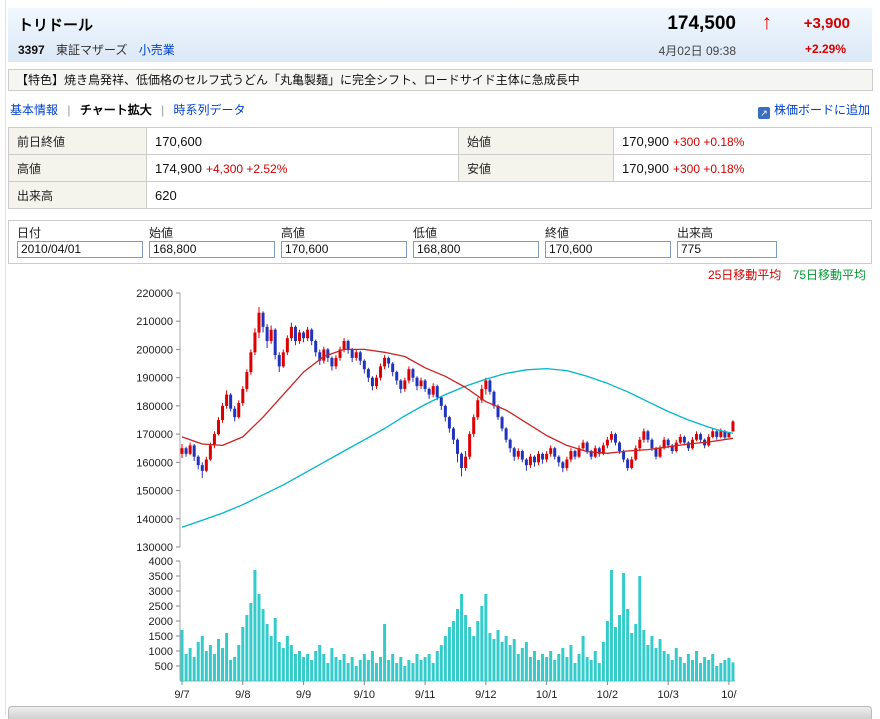  What do you see at coordinates (164, 667) in the screenshot?
I see `svg-text: 500` at bounding box center [164, 667].